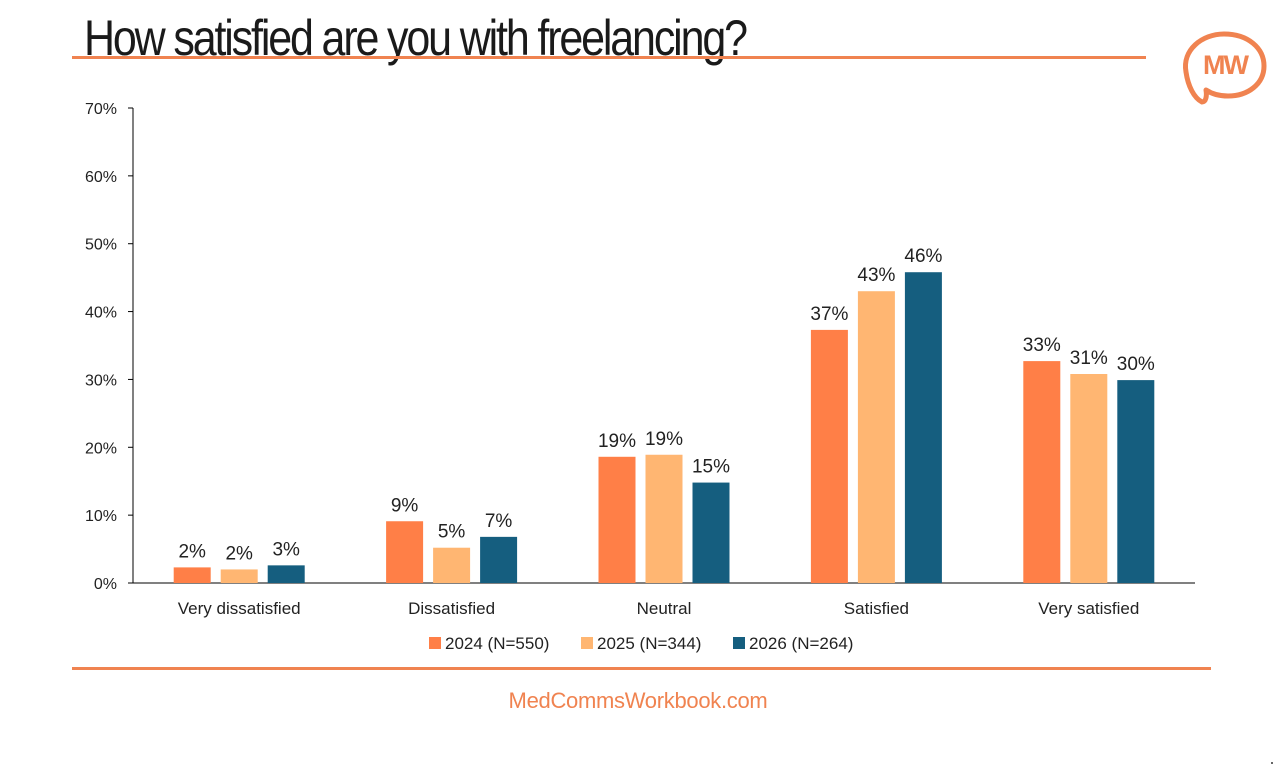  I want to click on y-tick-label: 10%, so click(101, 516).